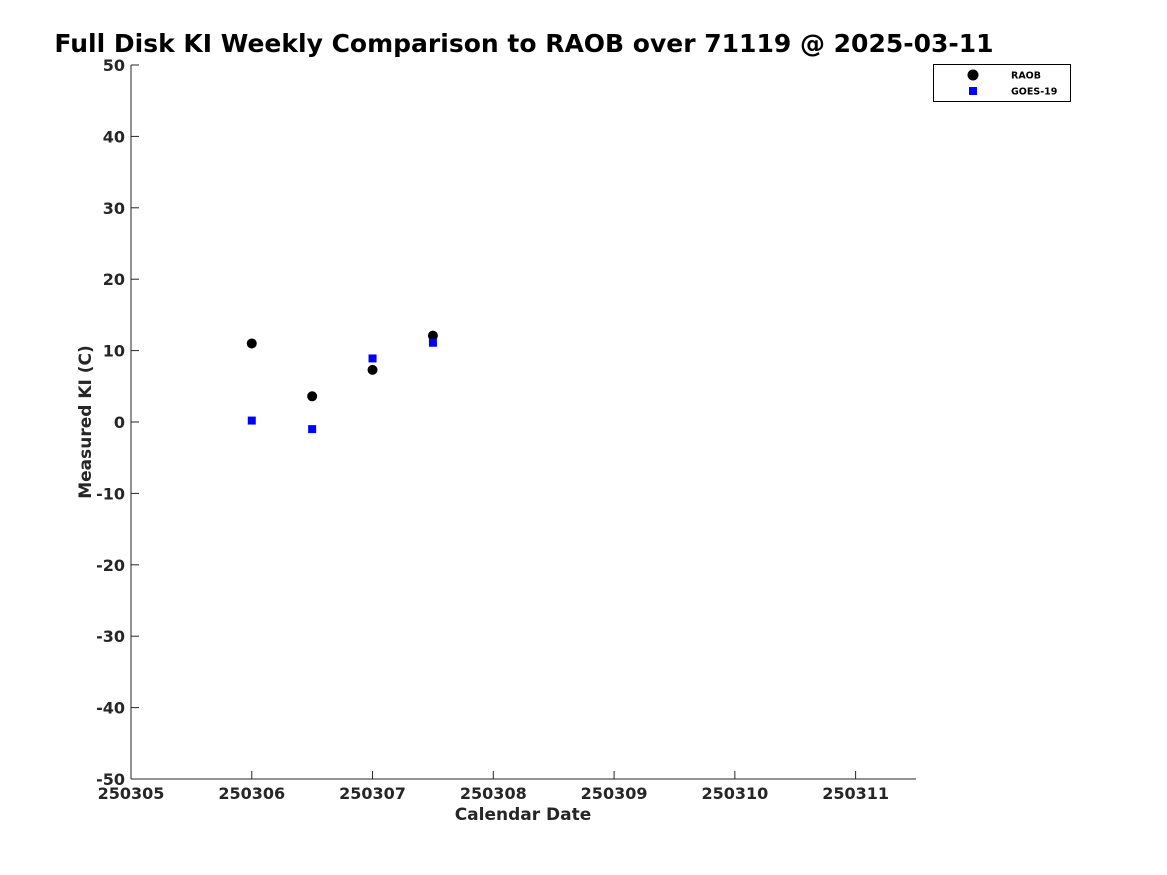 This screenshot has height=875, width=1167. What do you see at coordinates (110, 493) in the screenshot?
I see `y-tick-label: -10` at bounding box center [110, 493].